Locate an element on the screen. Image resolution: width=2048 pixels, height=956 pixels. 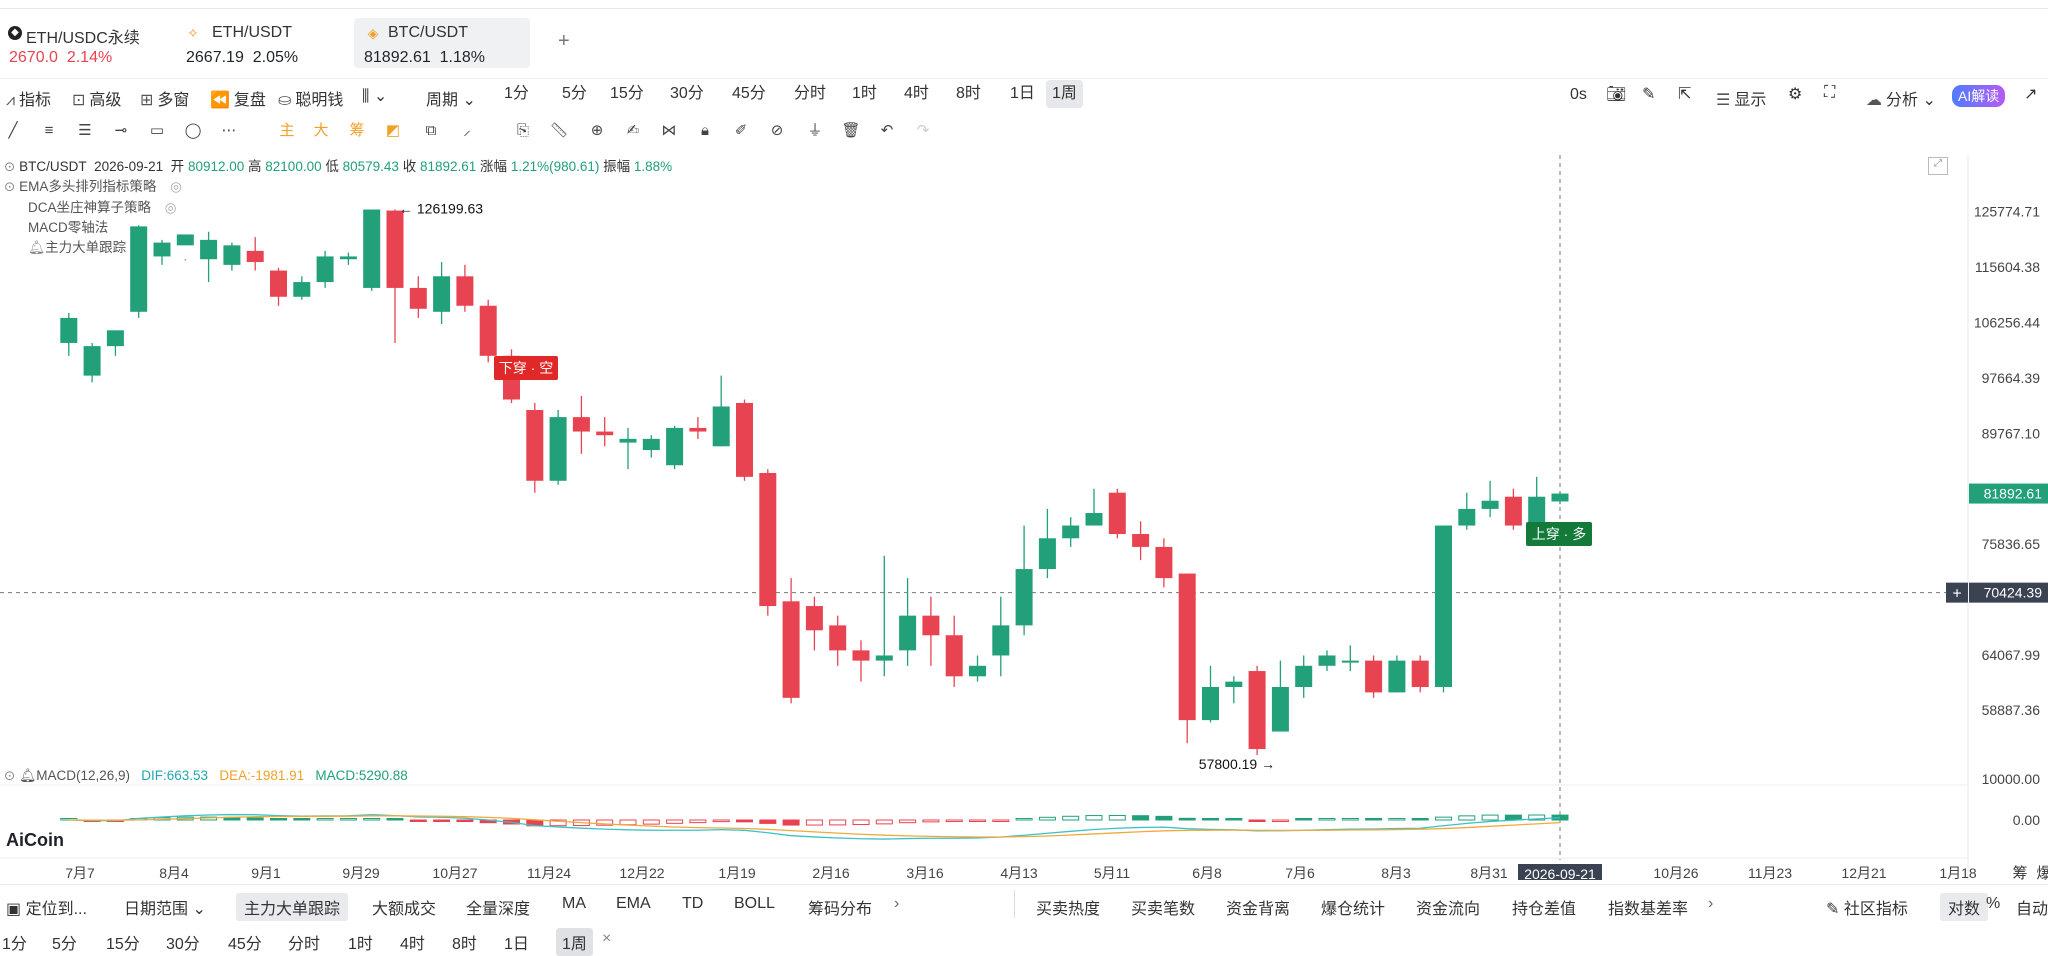
bottom-period-4: 45分 is located at coordinates (245, 944).